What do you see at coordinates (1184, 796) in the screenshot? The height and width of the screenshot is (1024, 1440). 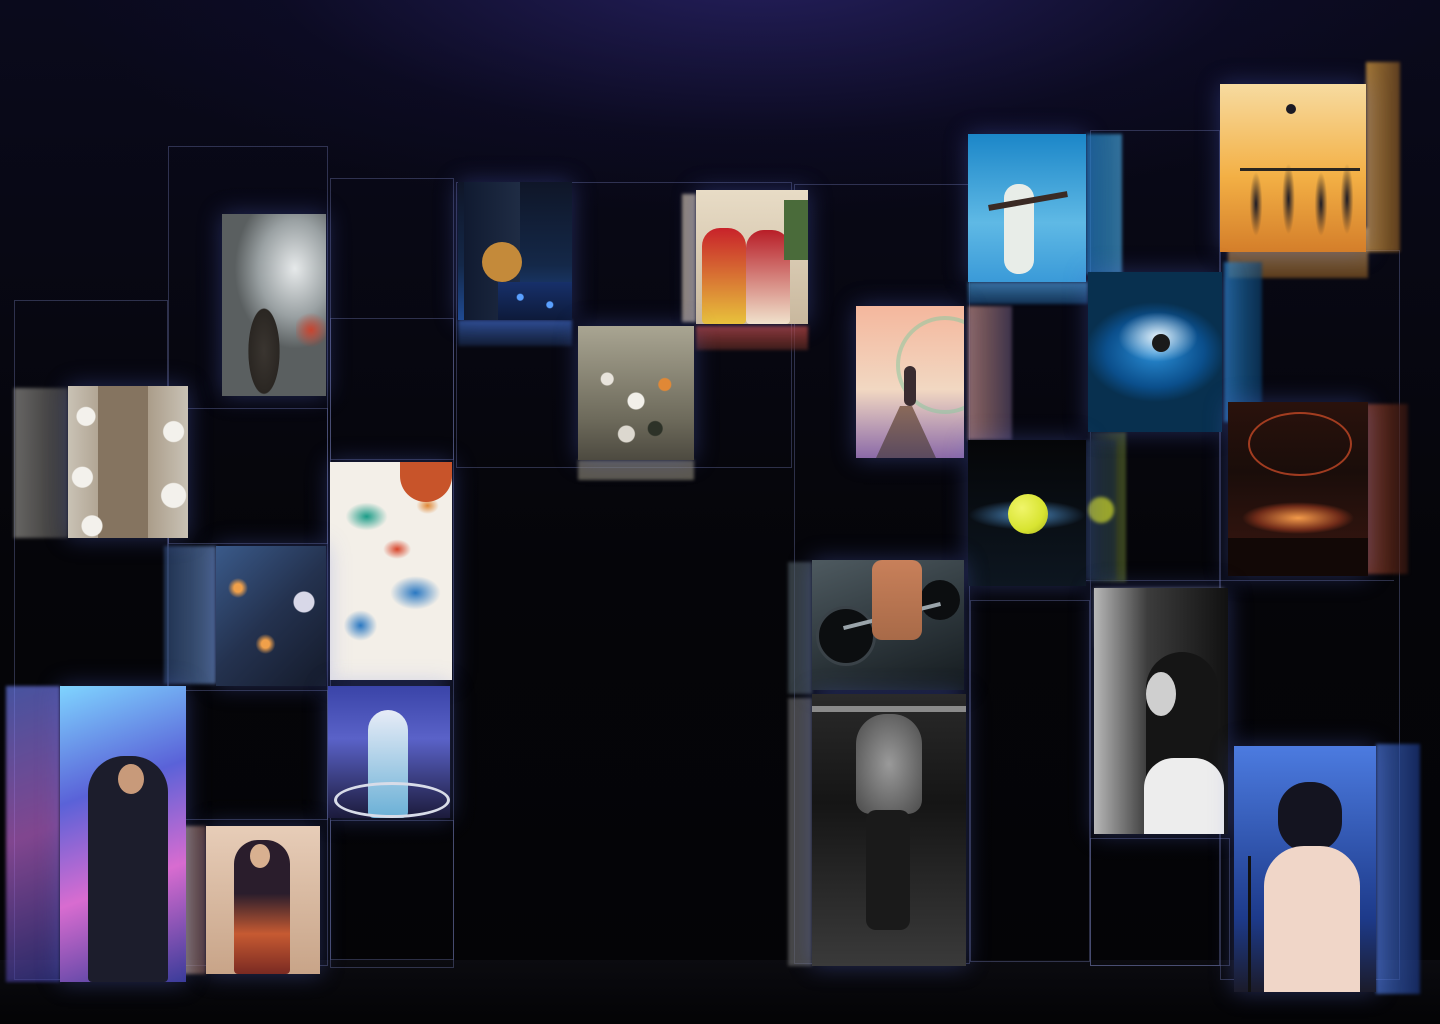 I see `woman-shoulder` at bounding box center [1184, 796].